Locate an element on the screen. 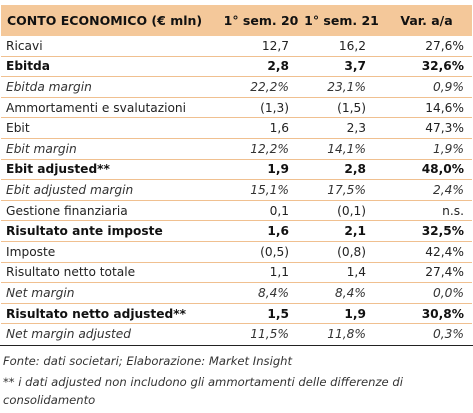 The height and width of the screenshot is (413, 473). column-header-h1-2021: 1° sem. 21 is located at coordinates (341, 20).